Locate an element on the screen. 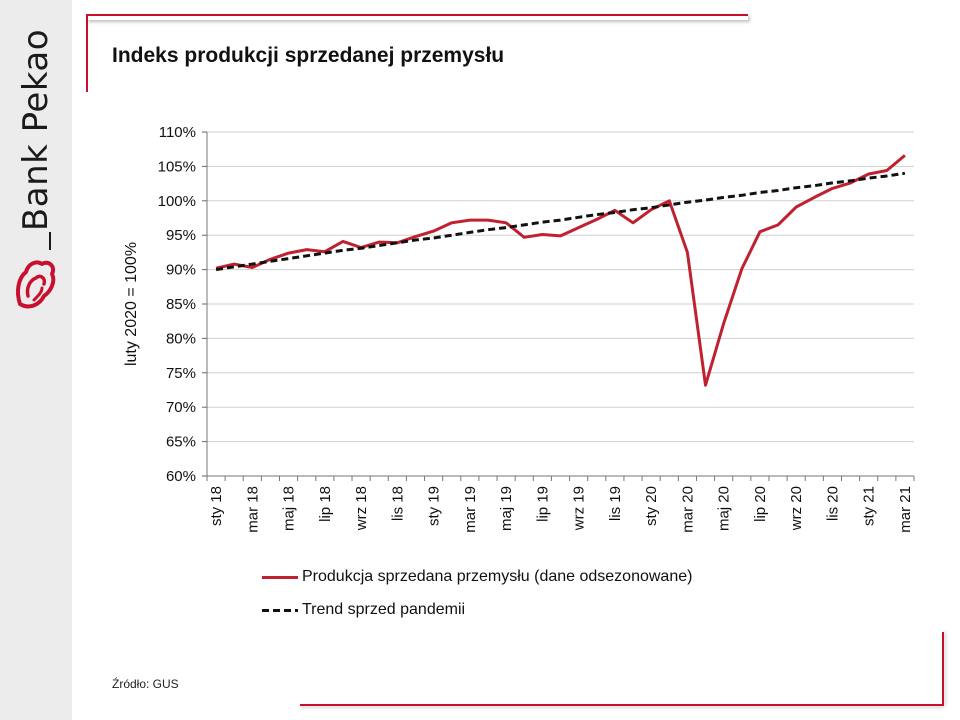 This screenshot has height=720, width=960. legend-label-trend: Trend sprzed pandemii is located at coordinates (384, 609).